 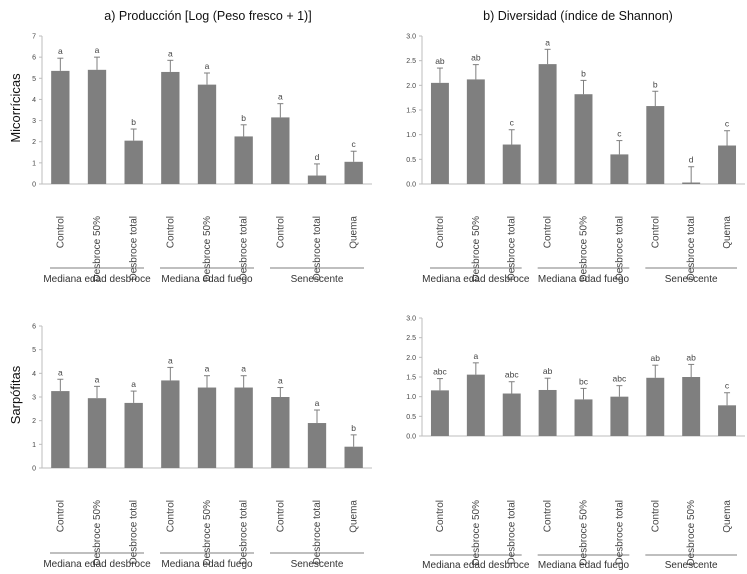 I want to click on panel-title-a: a) Producción [Log (Peso fresco + 1)], so click(x=207, y=16).